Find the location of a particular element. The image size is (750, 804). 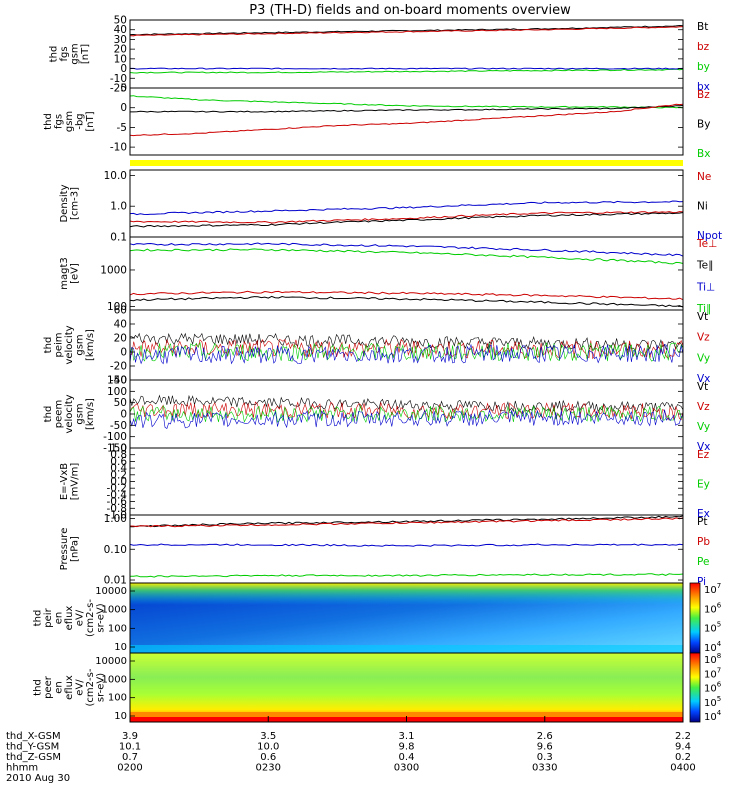

y-axis-label-line: [nT] is located at coordinates (85, 54).